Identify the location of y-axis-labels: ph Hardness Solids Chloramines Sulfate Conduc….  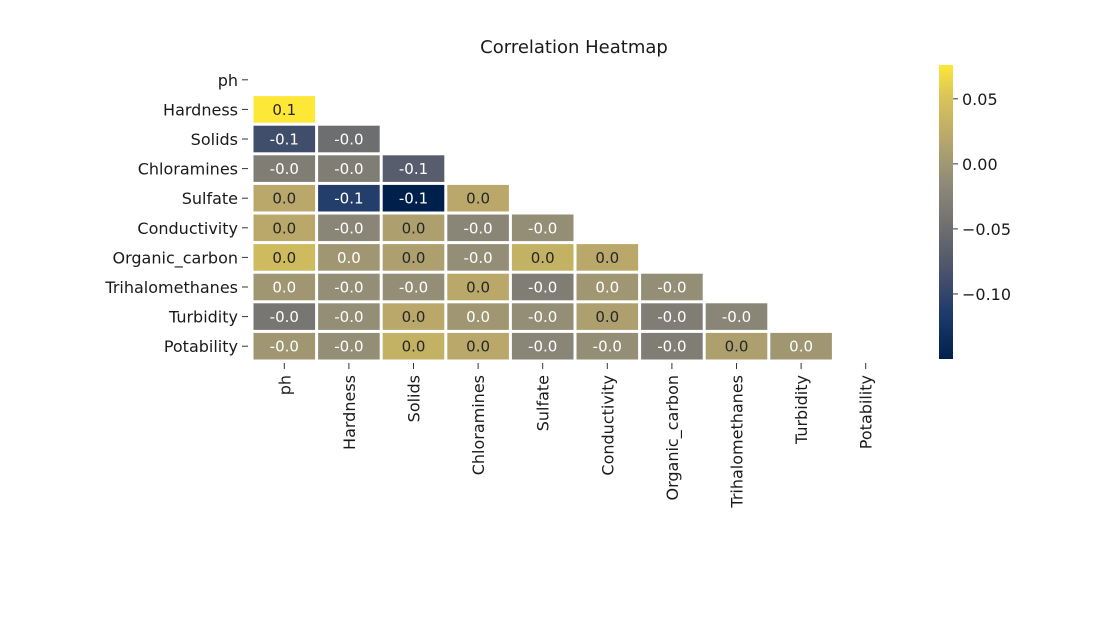
(176, 213).